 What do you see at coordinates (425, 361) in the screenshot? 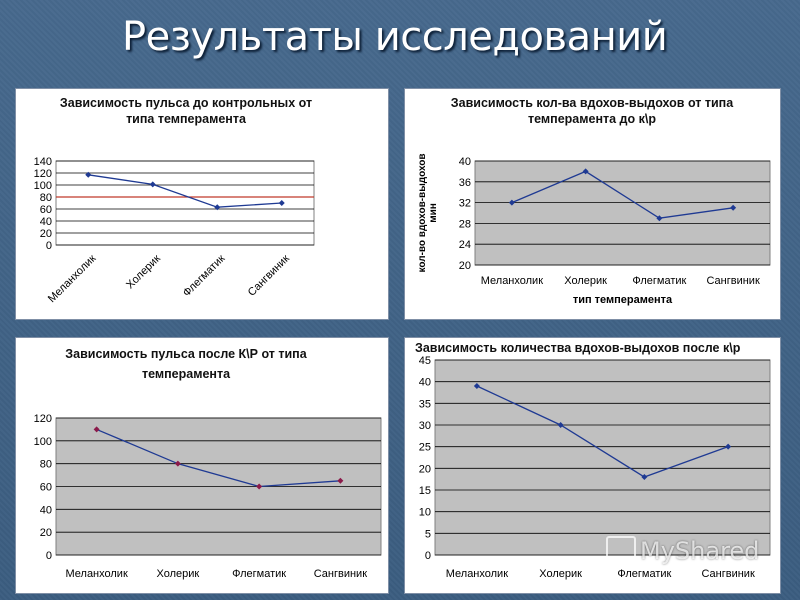
I see `y-tick-label: 45` at bounding box center [425, 361].